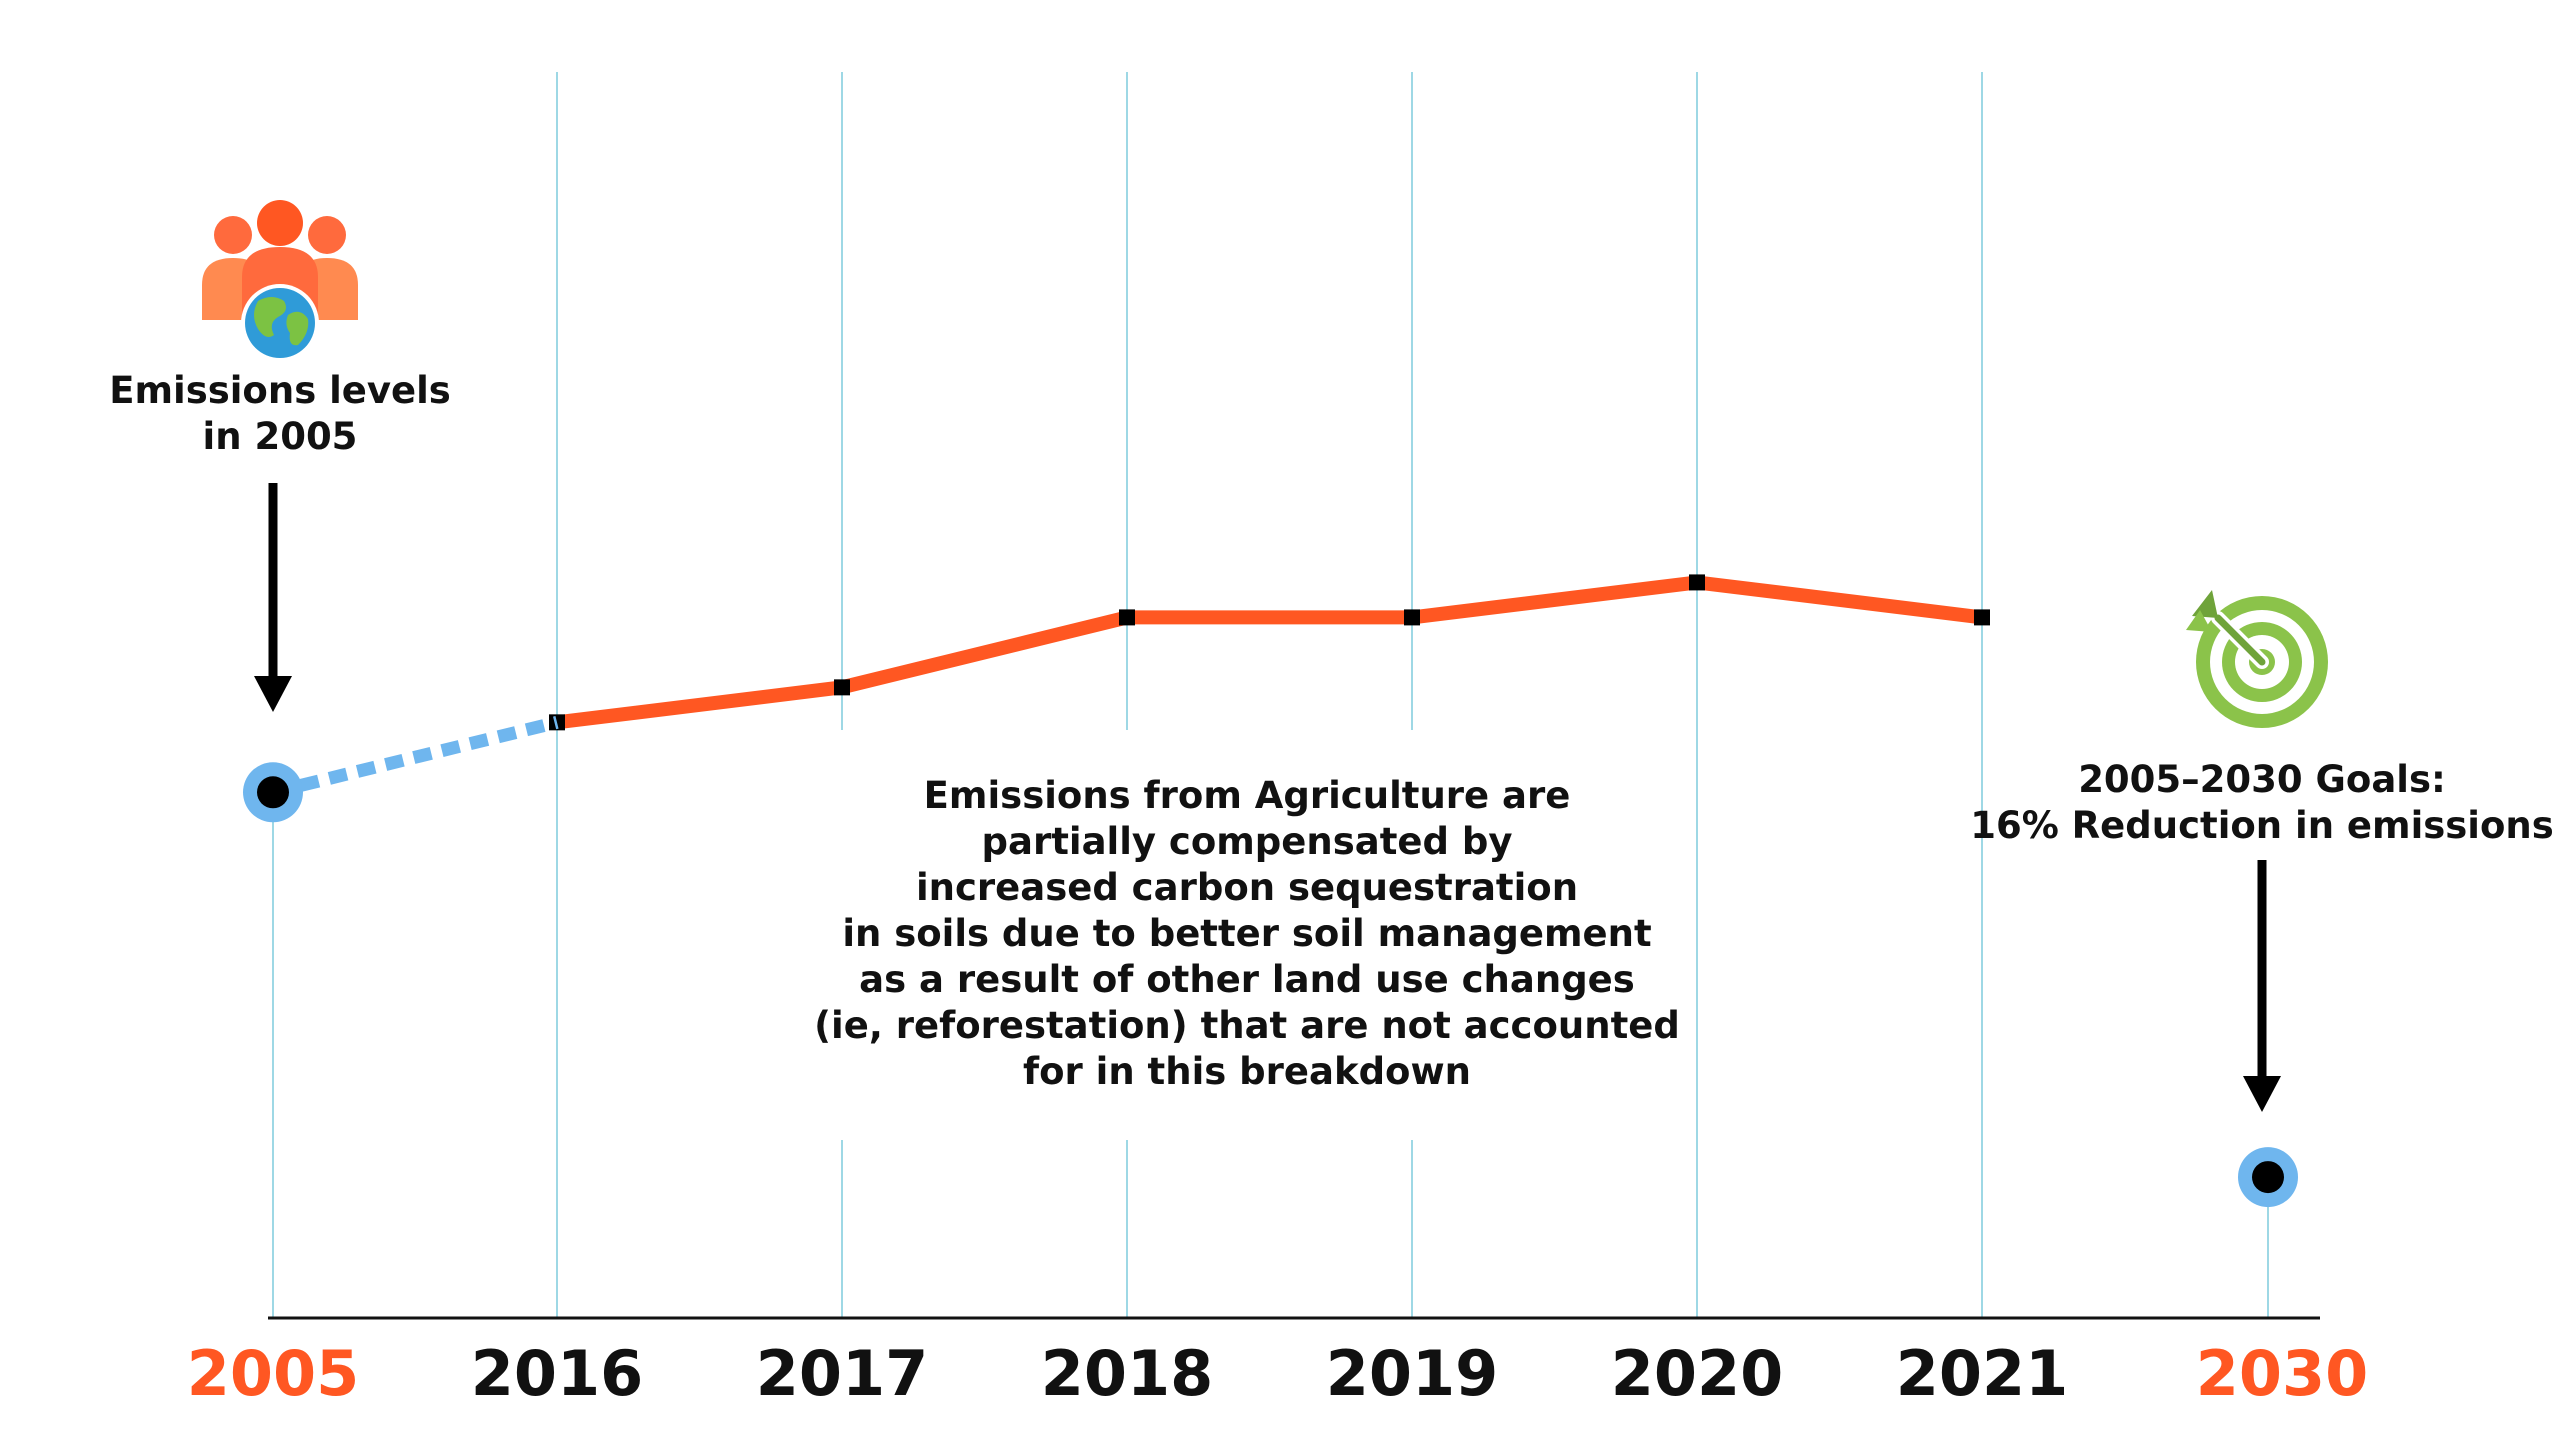  What do you see at coordinates (1412, 1373) in the screenshot?
I see `x-tick-label-2019: 2019` at bounding box center [1412, 1373].